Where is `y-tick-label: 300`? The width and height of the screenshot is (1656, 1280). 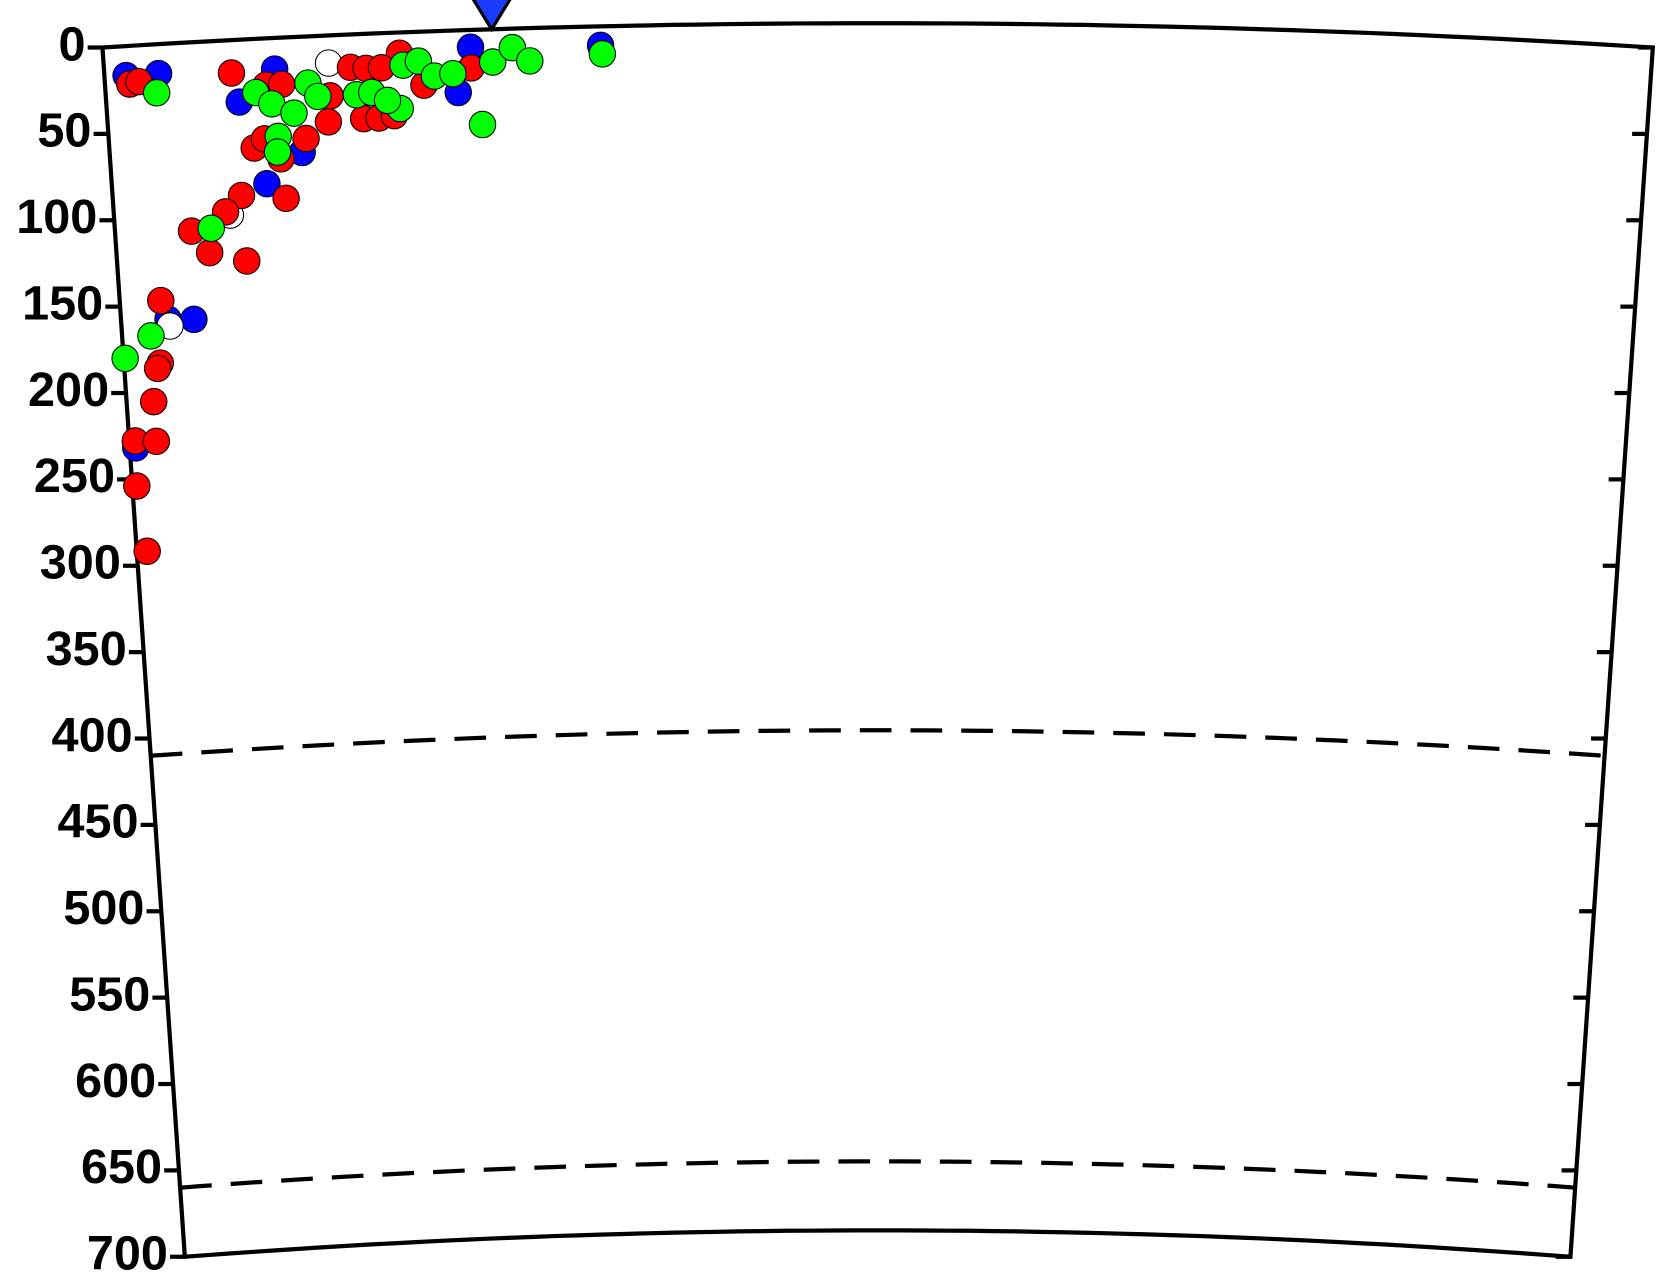 y-tick-label: 300 is located at coordinates (80, 563).